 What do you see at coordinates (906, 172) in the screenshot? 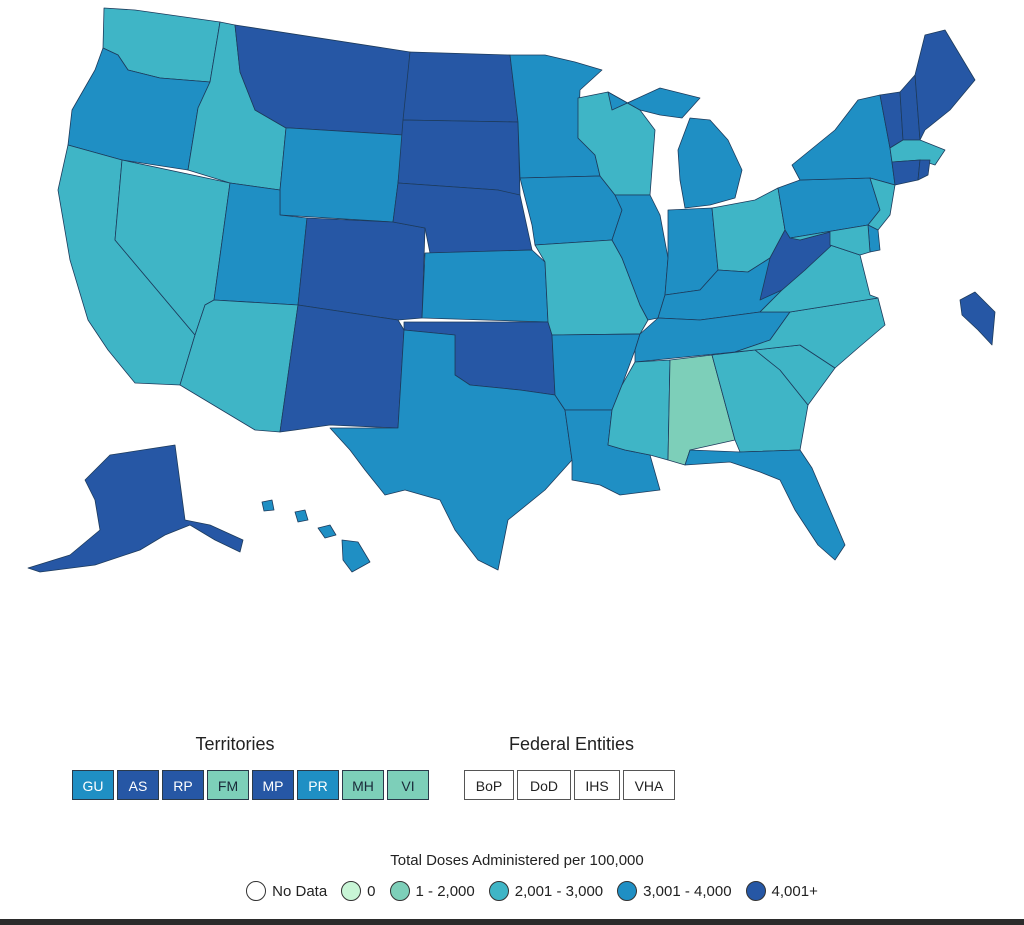
I see `state-connecticut` at bounding box center [906, 172].